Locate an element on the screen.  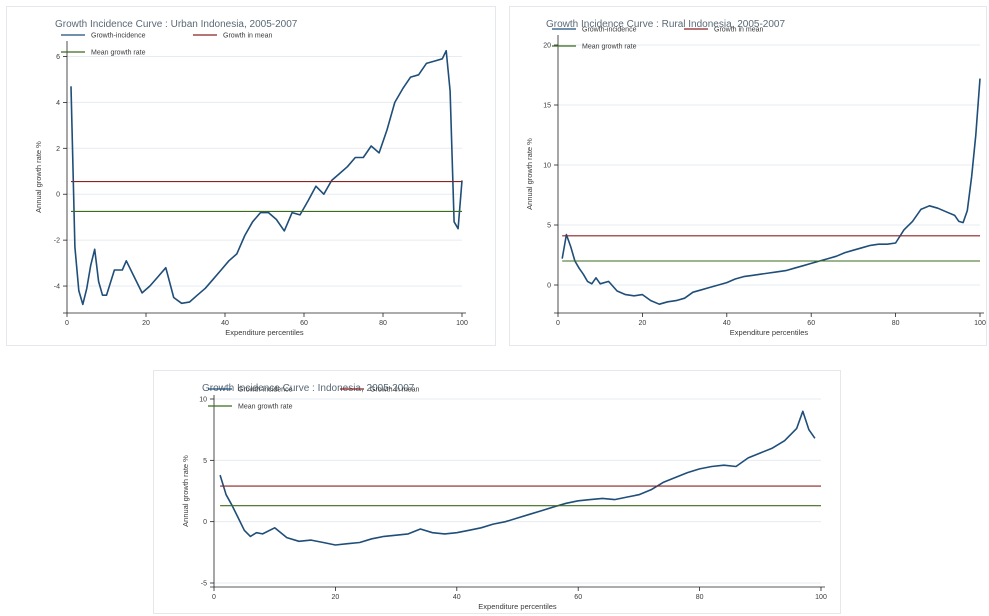
y-tick-label: -2 is located at coordinates (57, 241).